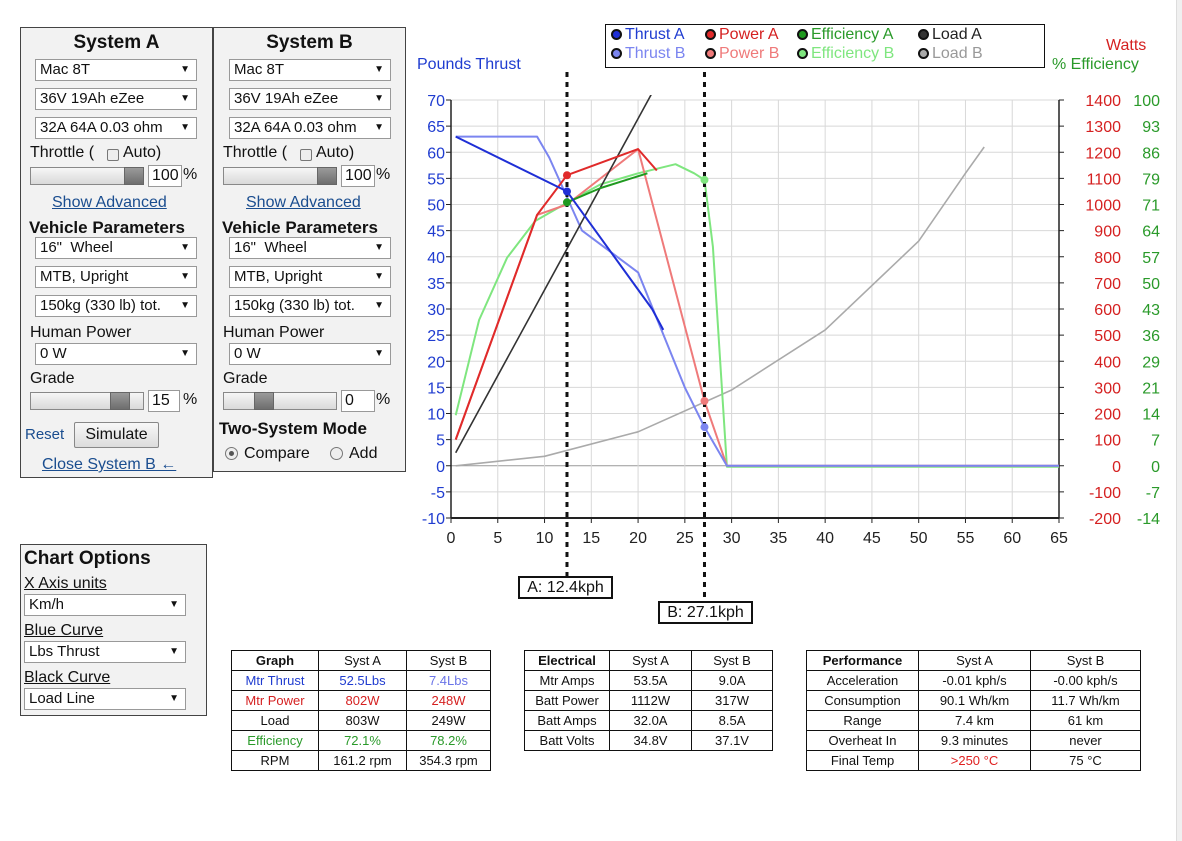 The image size is (1182, 841). What do you see at coordinates (1155, 467) in the screenshot?
I see `efficiency-tick-label: 0` at bounding box center [1155, 467].